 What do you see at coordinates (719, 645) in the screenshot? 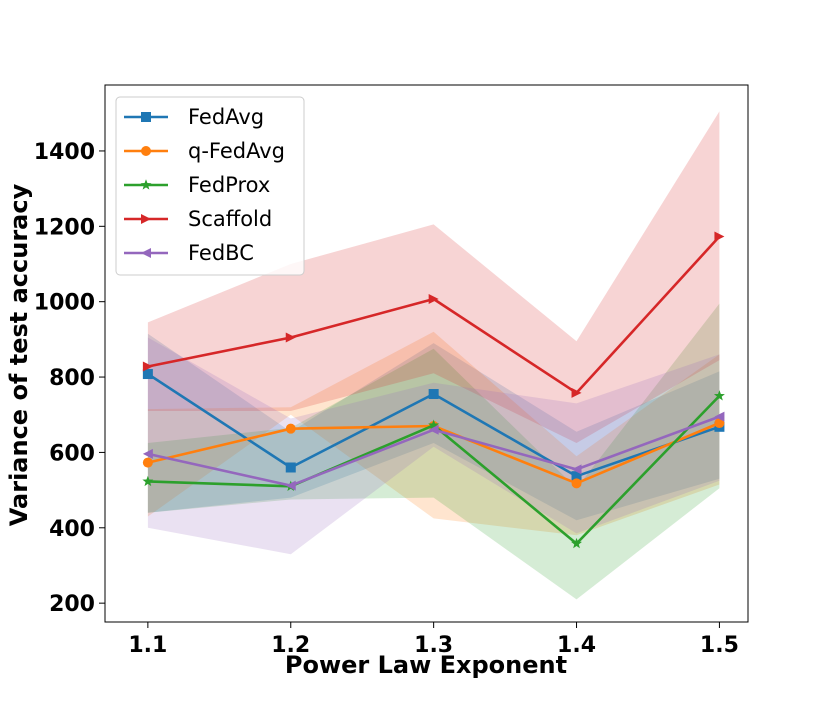
I see `x-tick-label: 1.5` at bounding box center [719, 645].